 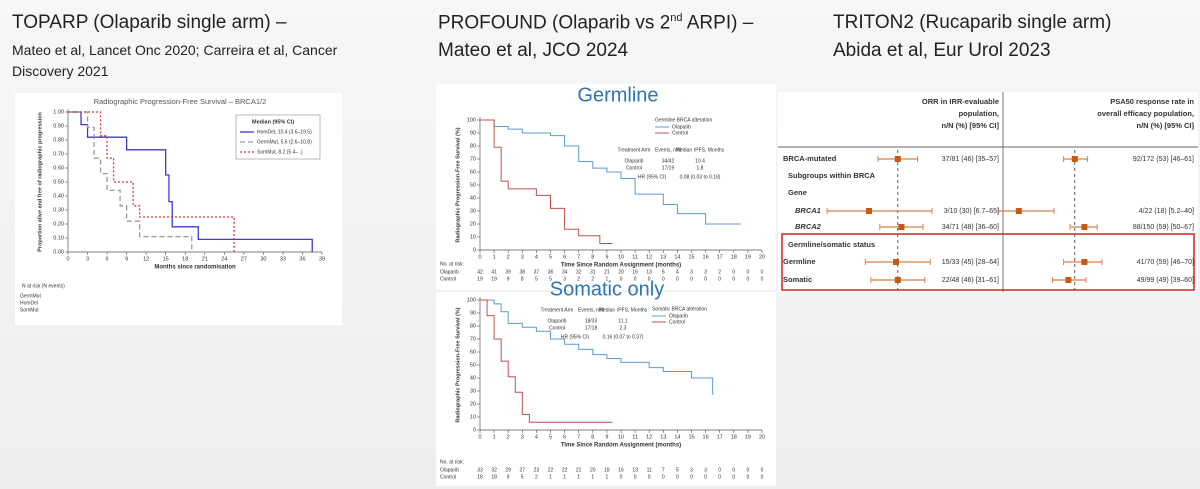 I want to click on row-label: Gene, so click(x=797, y=192).